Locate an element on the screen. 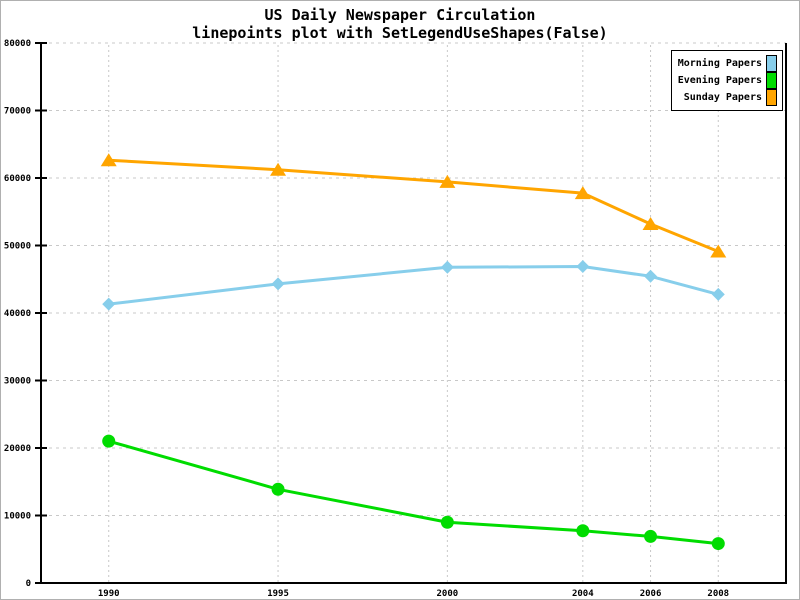 This screenshot has height=600, width=800. series-line-evening-papers is located at coordinates (413, 492).